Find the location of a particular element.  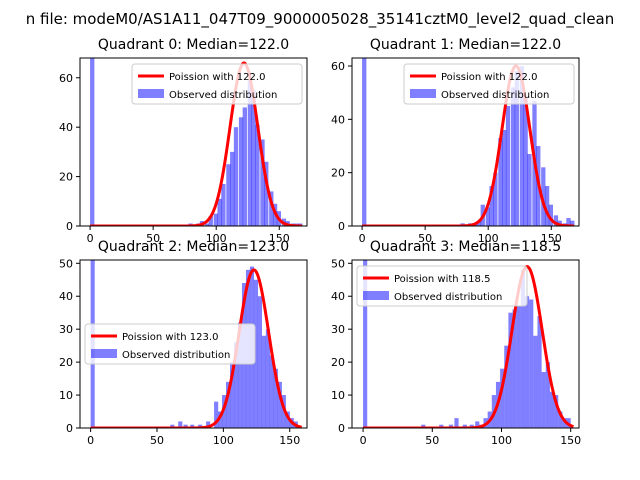

legend-label-fit: Poission with 118.5 is located at coordinates (442, 279).